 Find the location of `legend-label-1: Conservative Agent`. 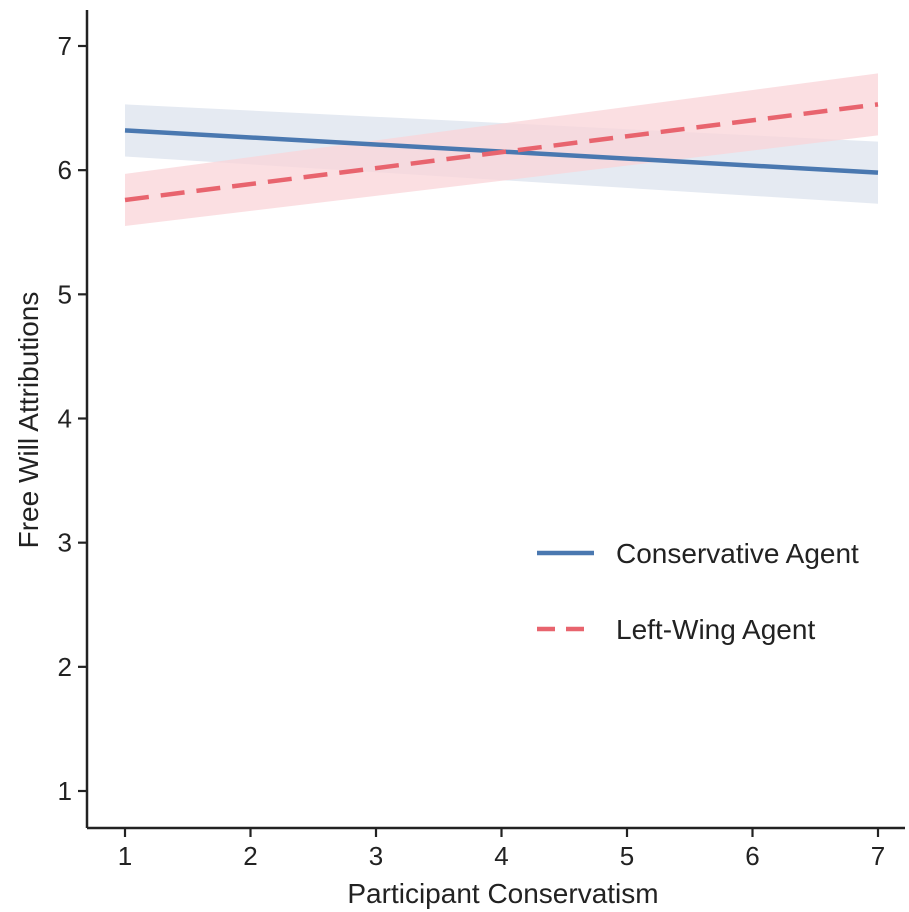

legend-label-1: Conservative Agent is located at coordinates (737, 553).